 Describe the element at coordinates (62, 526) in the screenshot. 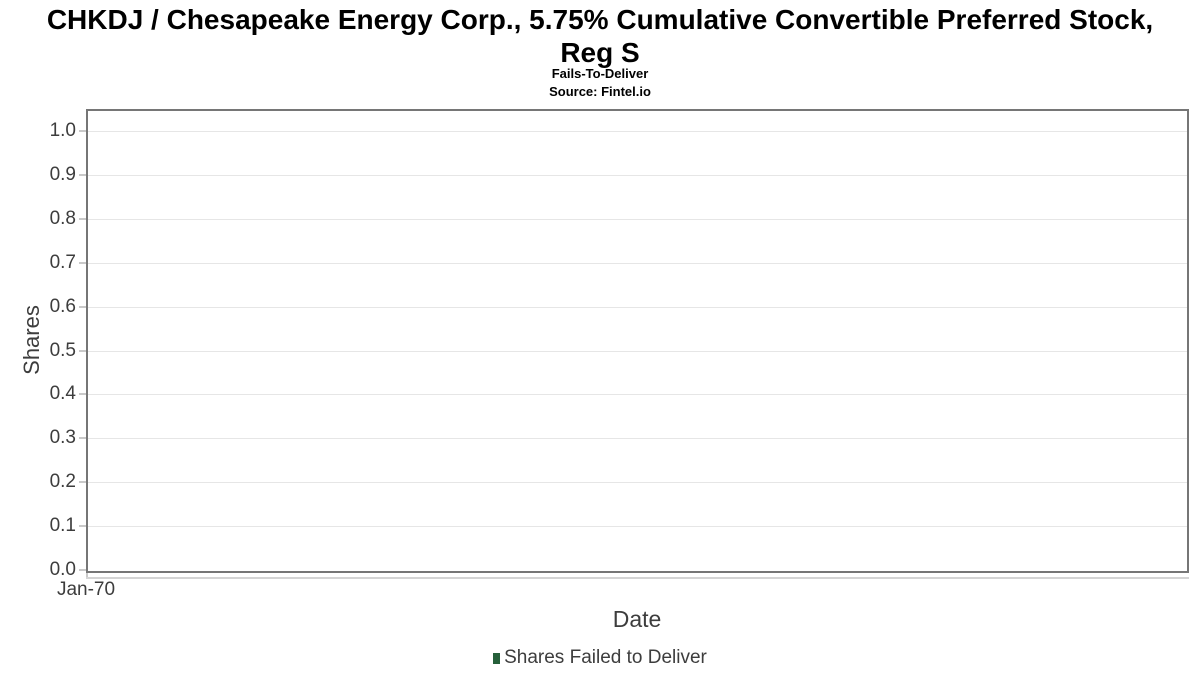

I see `y-tick-label: 0.1` at that location.